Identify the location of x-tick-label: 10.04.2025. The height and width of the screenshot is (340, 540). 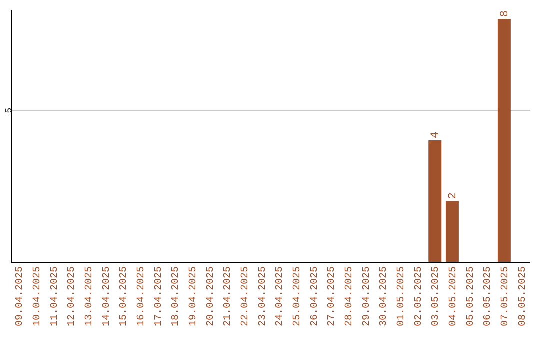
(38, 296).